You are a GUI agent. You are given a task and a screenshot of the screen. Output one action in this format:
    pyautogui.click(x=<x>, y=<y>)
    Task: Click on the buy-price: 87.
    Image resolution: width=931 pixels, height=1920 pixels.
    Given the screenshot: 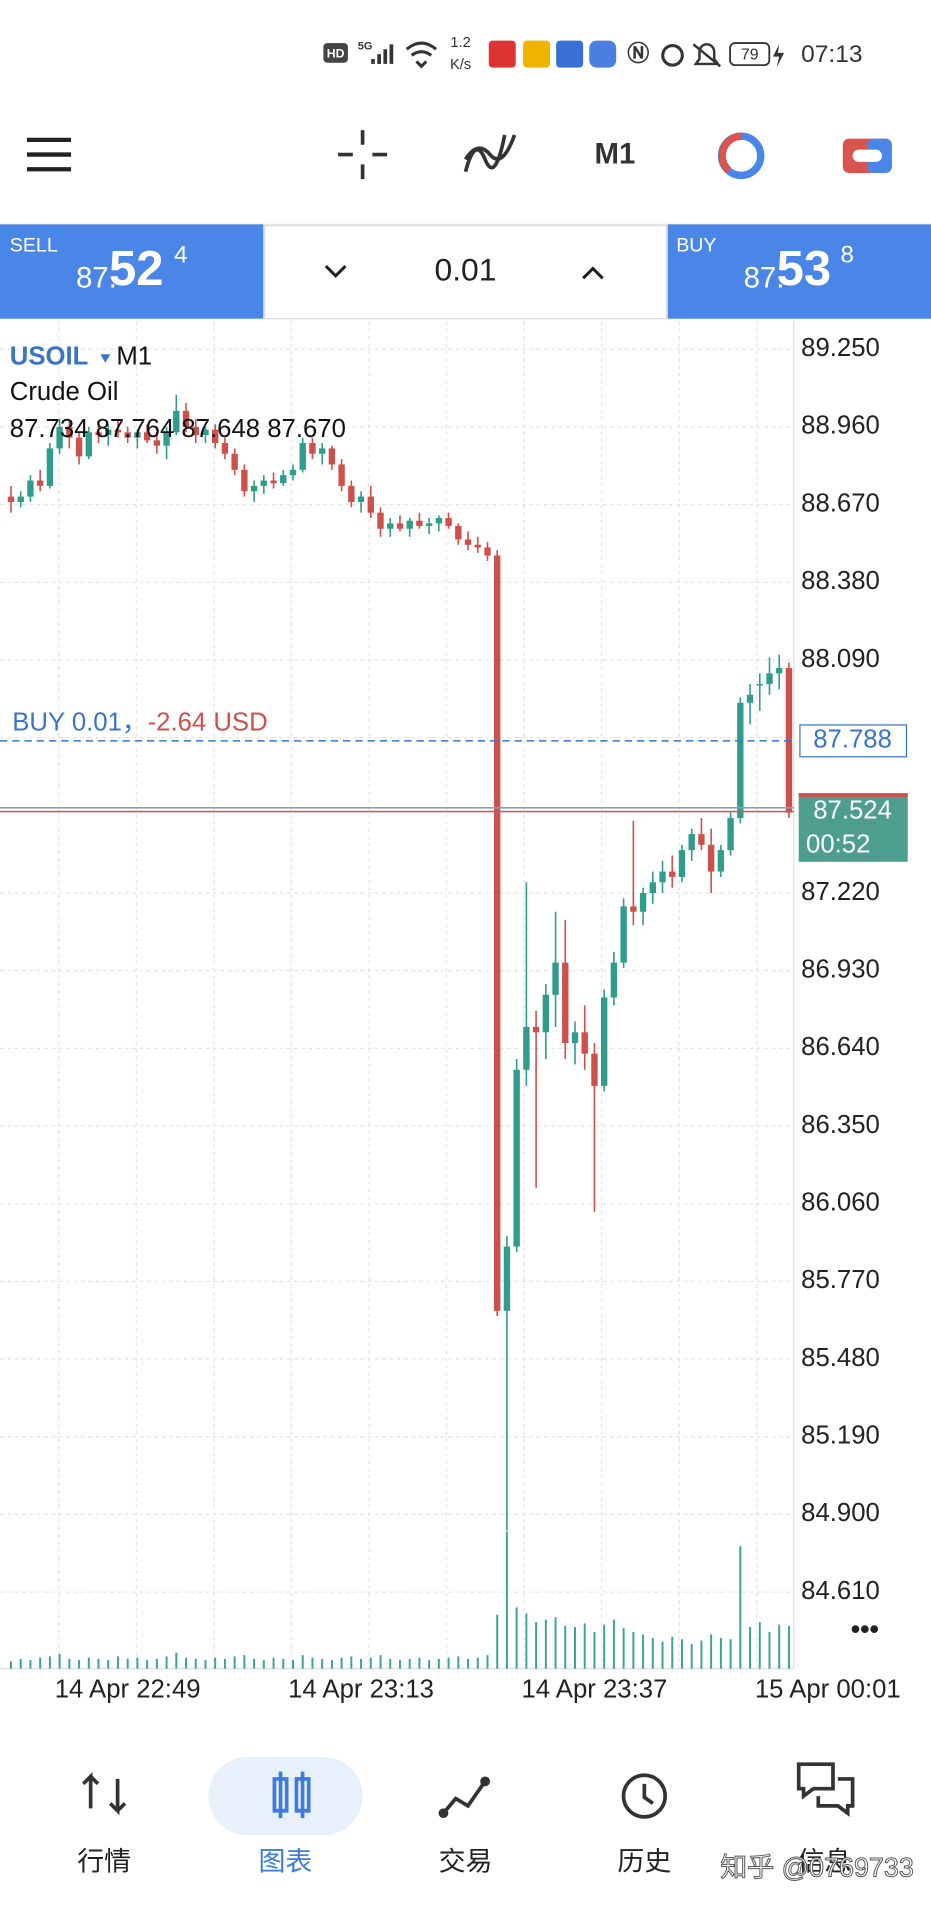 What is the action you would take?
    pyautogui.click(x=764, y=277)
    